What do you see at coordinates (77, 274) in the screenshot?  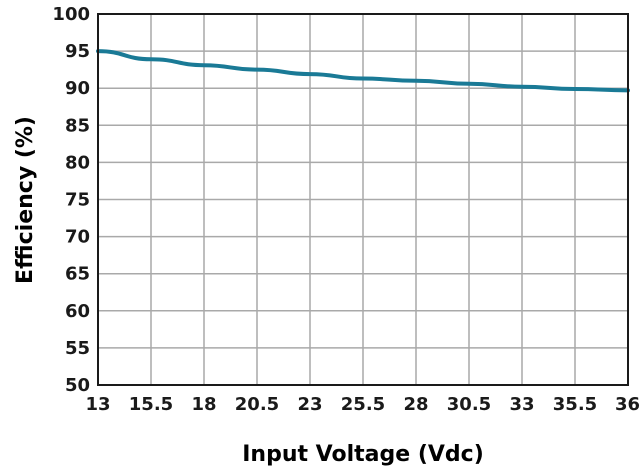 I see `y-tick-label: 65` at bounding box center [77, 274].